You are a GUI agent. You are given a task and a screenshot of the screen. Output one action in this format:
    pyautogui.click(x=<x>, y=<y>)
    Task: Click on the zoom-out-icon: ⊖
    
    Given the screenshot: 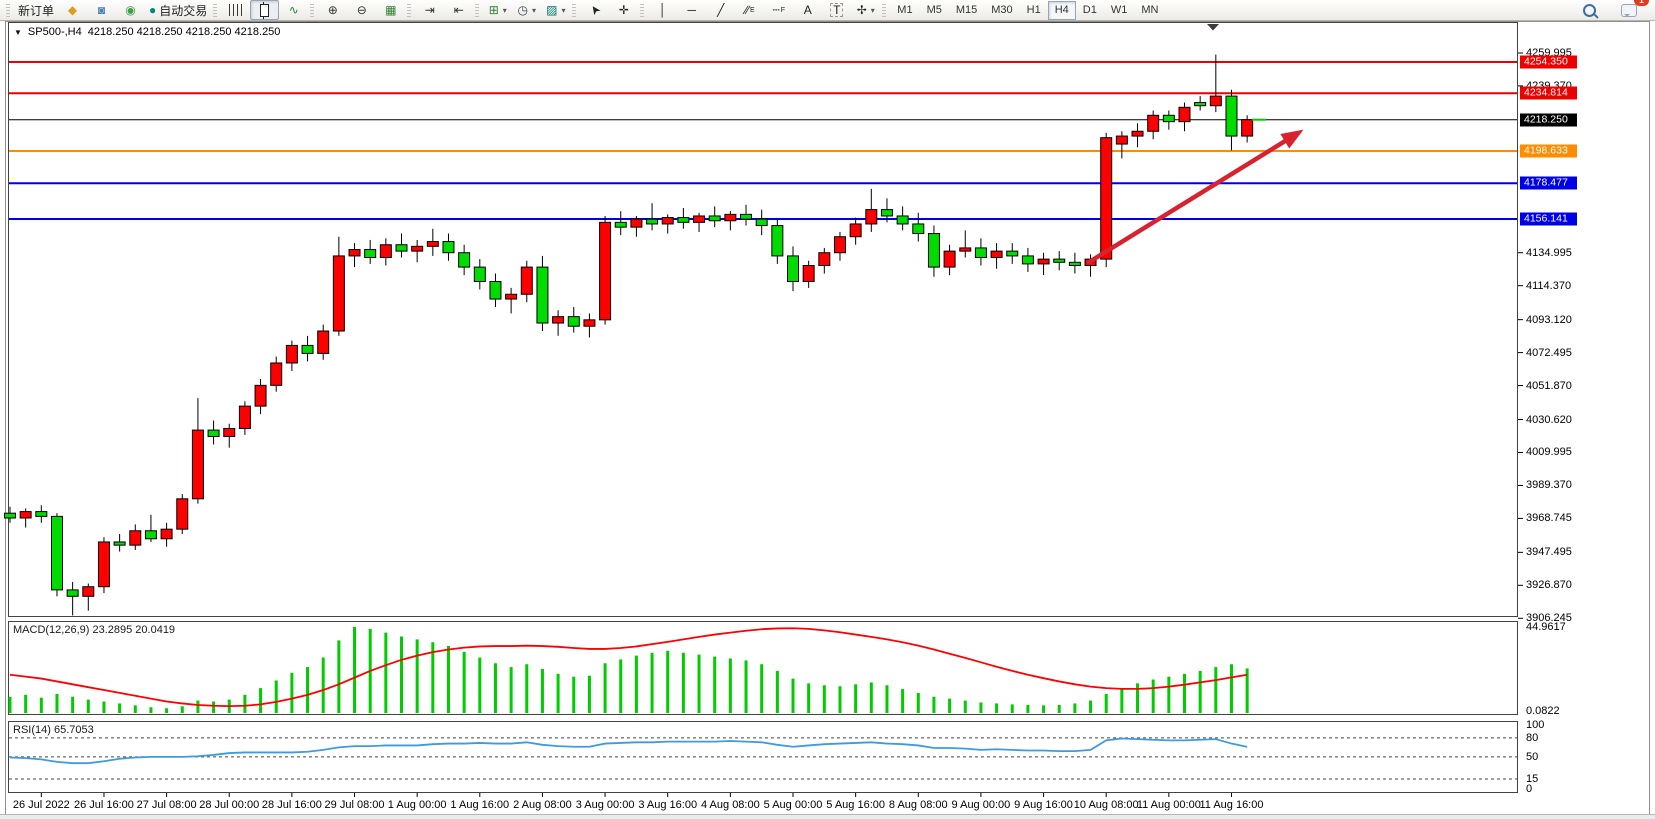 What is the action you would take?
    pyautogui.click(x=361, y=10)
    